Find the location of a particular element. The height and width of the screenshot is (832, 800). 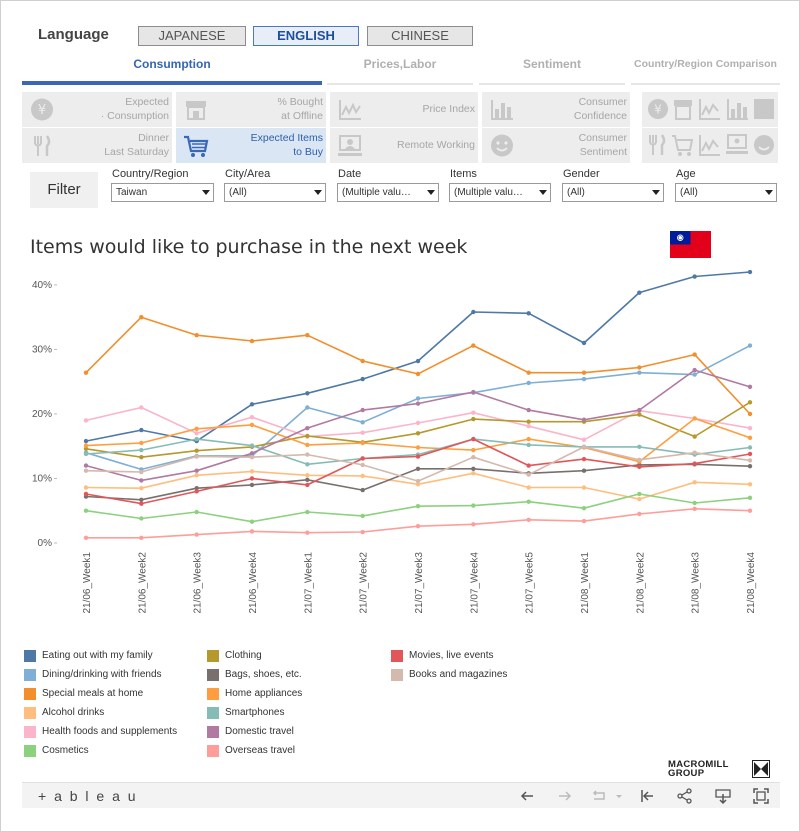

tile-consumer-confidence: Consumer Confidence is located at coordinates (556, 109).